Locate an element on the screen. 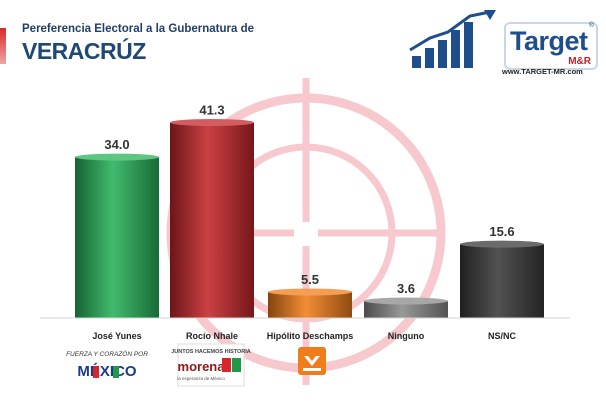  brand-sub: M&R is located at coordinates (579, 61).